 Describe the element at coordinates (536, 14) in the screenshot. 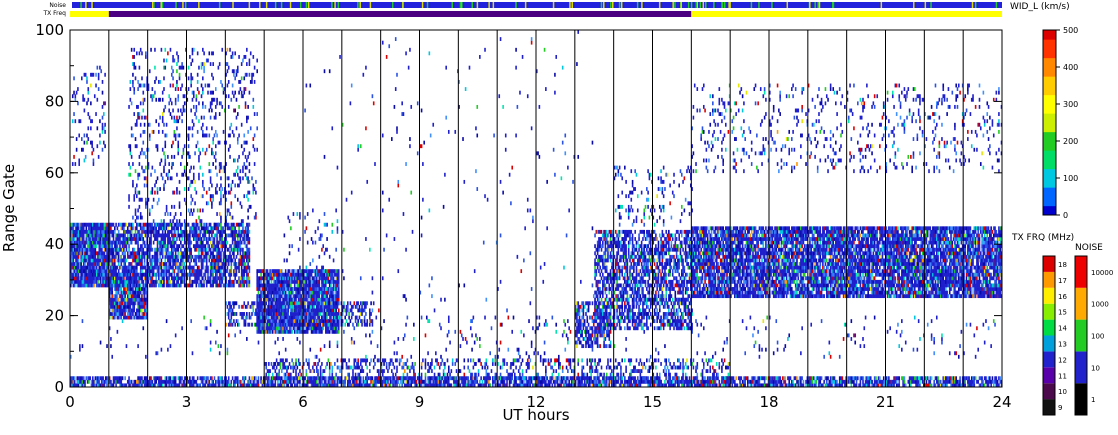

I see `txfreq-bar` at that location.